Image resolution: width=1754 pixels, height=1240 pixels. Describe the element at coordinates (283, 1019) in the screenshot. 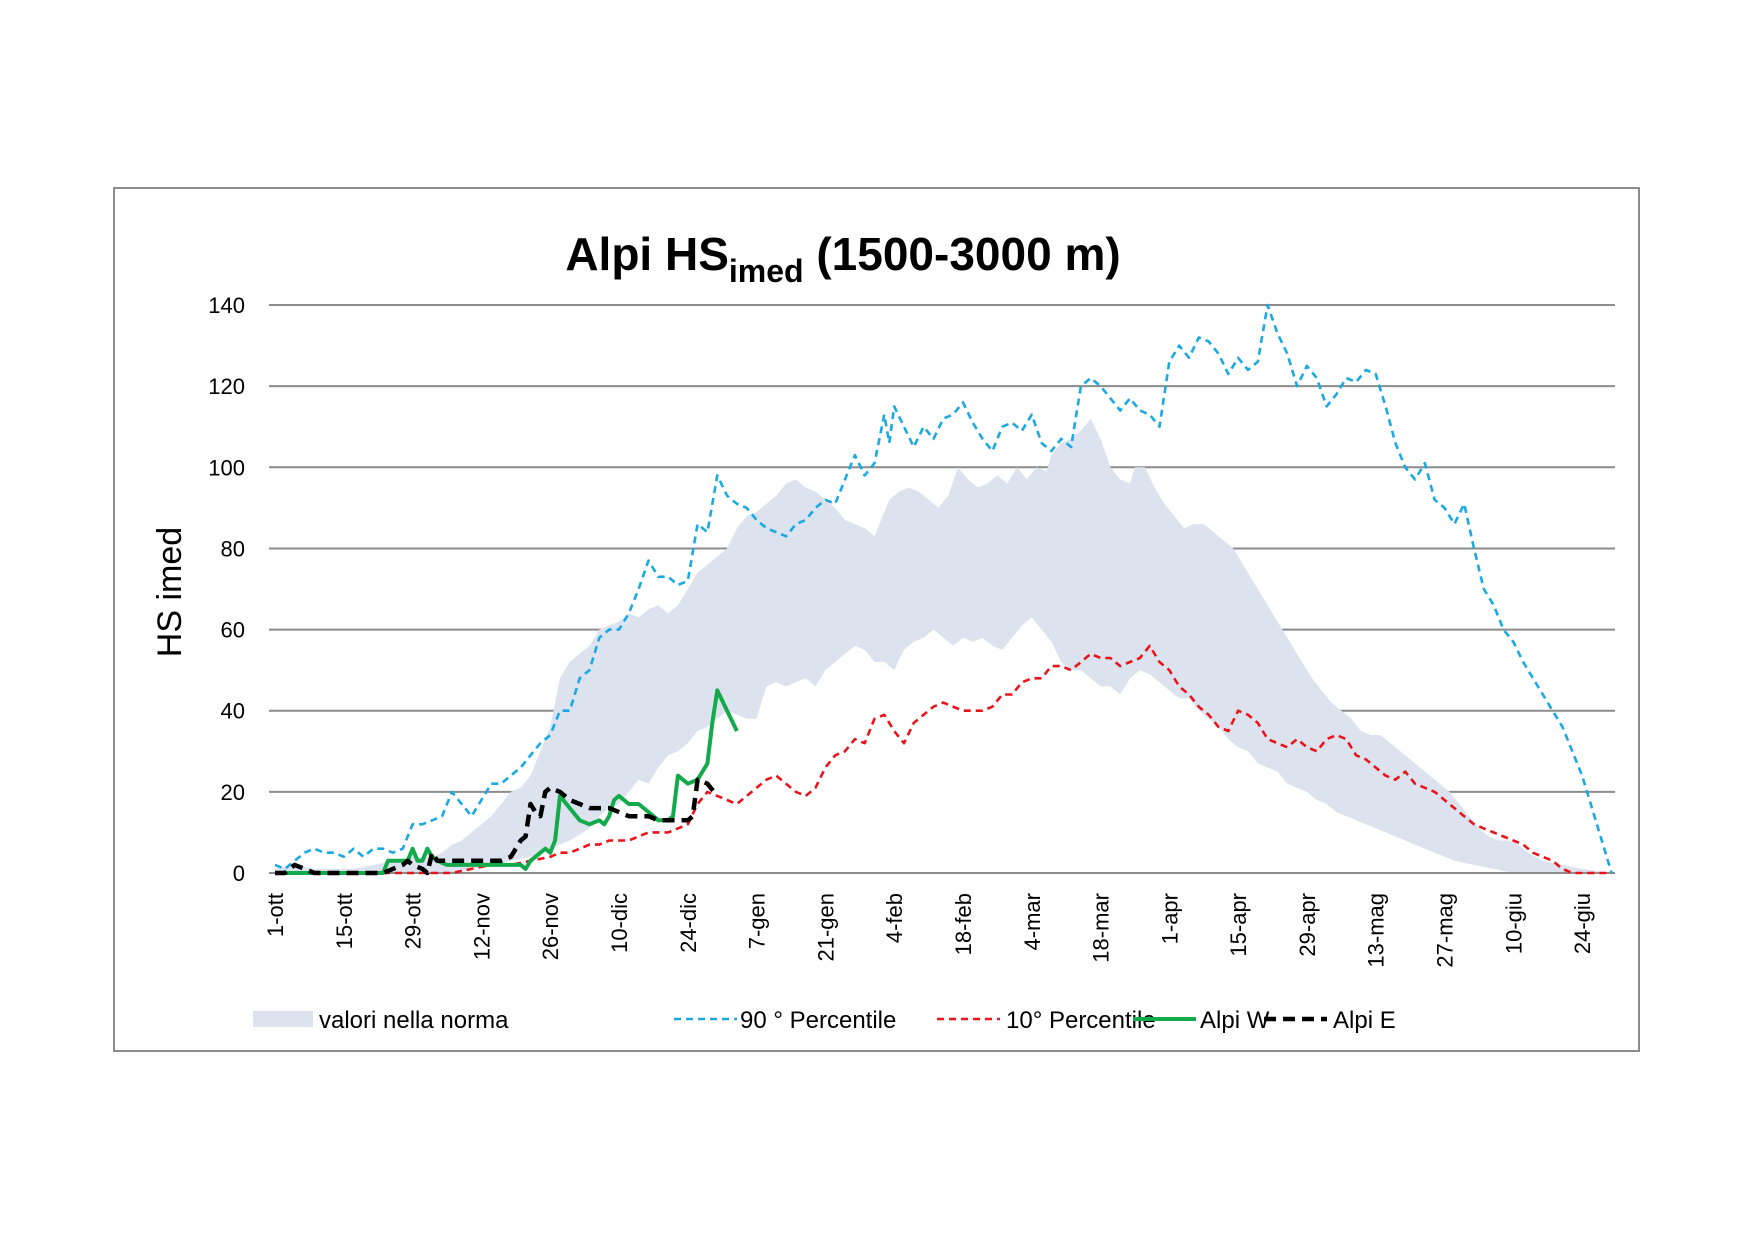

I see `legend-swatch` at that location.